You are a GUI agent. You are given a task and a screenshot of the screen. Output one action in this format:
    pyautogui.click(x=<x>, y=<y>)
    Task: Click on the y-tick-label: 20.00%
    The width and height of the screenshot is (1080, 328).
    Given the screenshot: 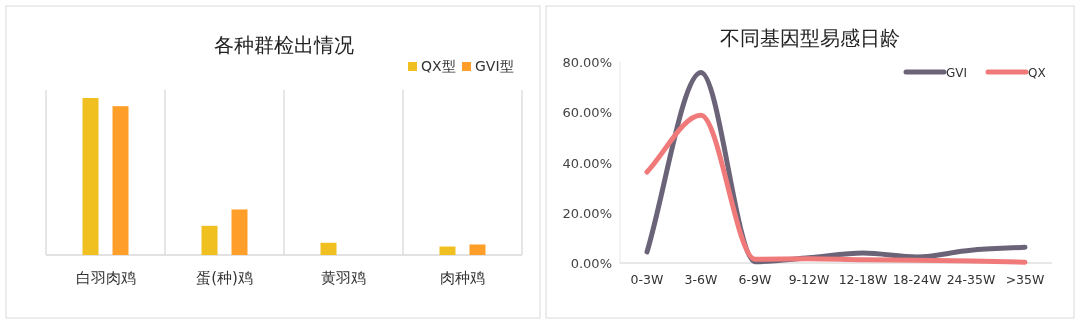 What is the action you would take?
    pyautogui.click(x=587, y=213)
    